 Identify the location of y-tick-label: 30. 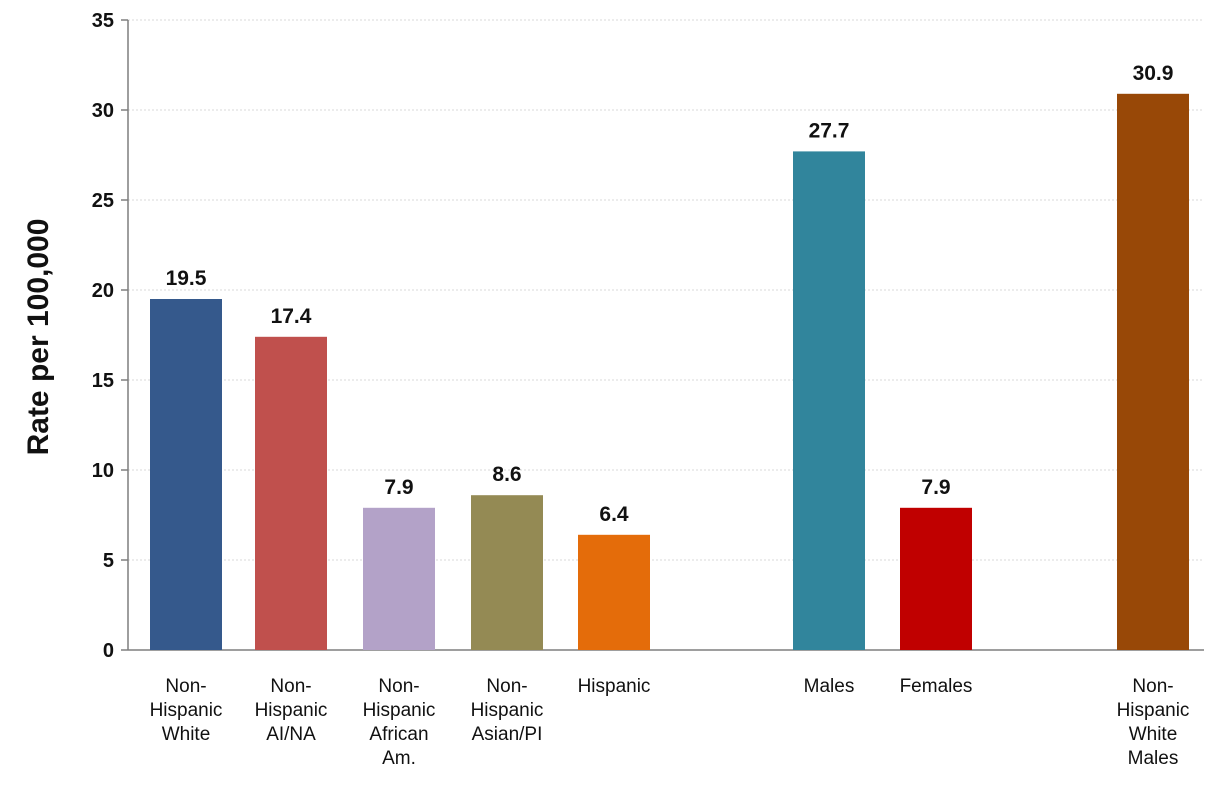
(103, 111).